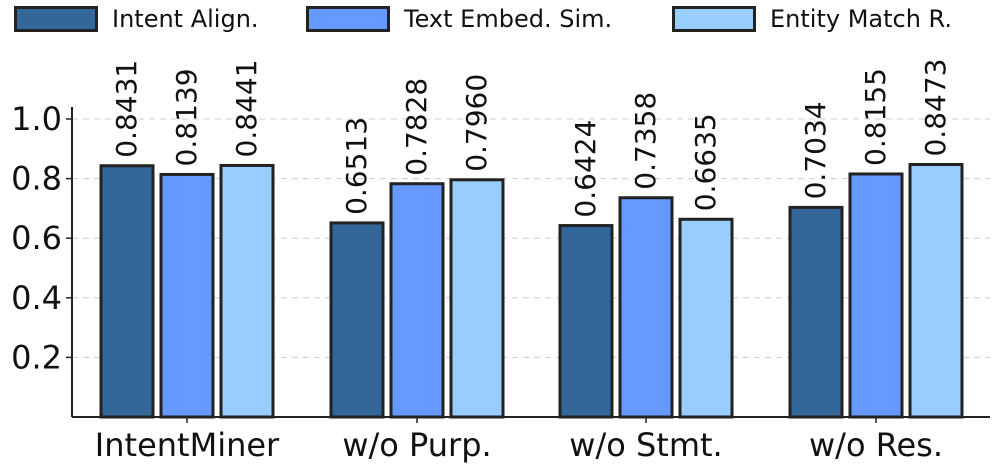  Describe the element at coordinates (645, 141) in the screenshot. I see `value-label: 0.7358` at that location.